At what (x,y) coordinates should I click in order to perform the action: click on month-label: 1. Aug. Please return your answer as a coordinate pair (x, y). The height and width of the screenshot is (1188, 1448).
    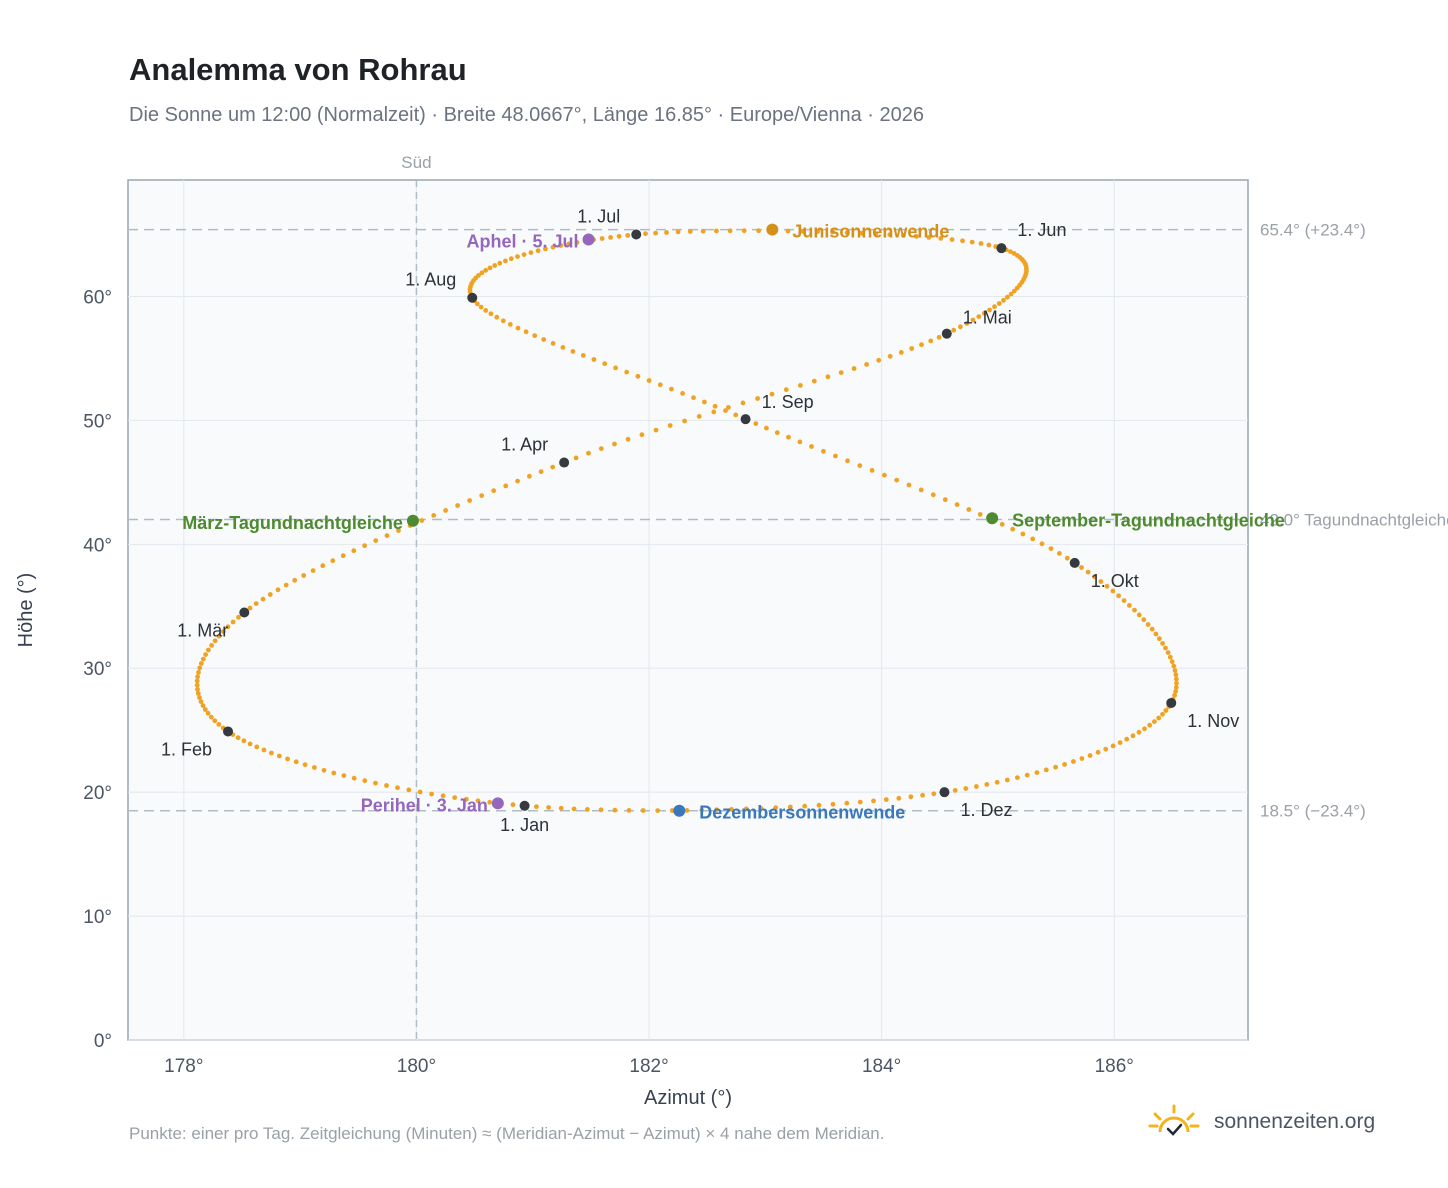
    Looking at the image, I should click on (430, 280).